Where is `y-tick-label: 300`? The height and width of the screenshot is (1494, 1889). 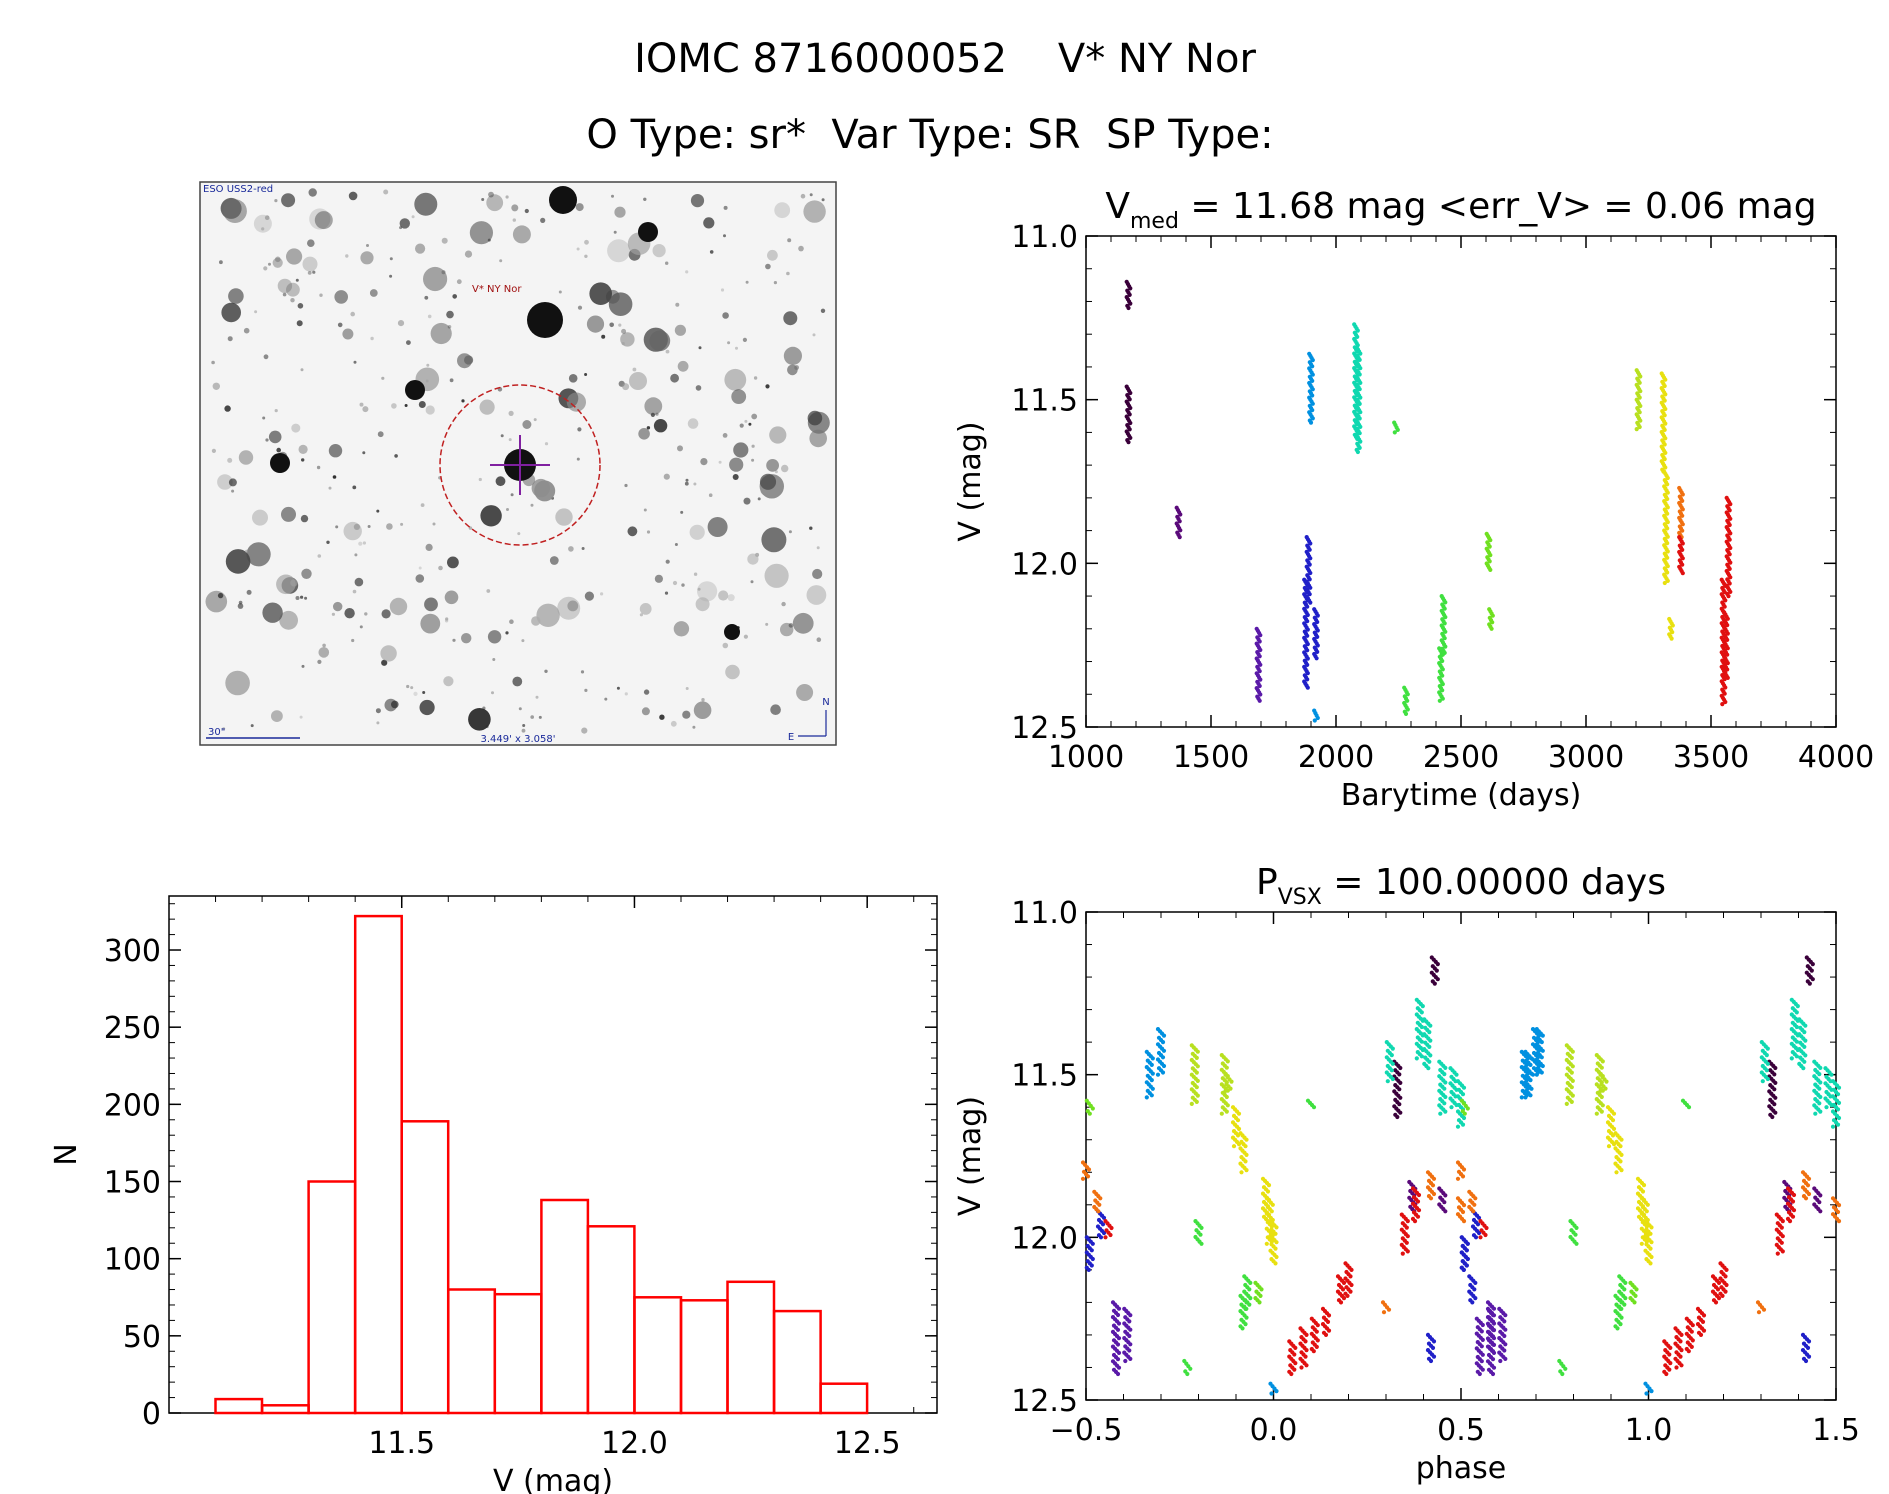 y-tick-label: 300 is located at coordinates (132, 951).